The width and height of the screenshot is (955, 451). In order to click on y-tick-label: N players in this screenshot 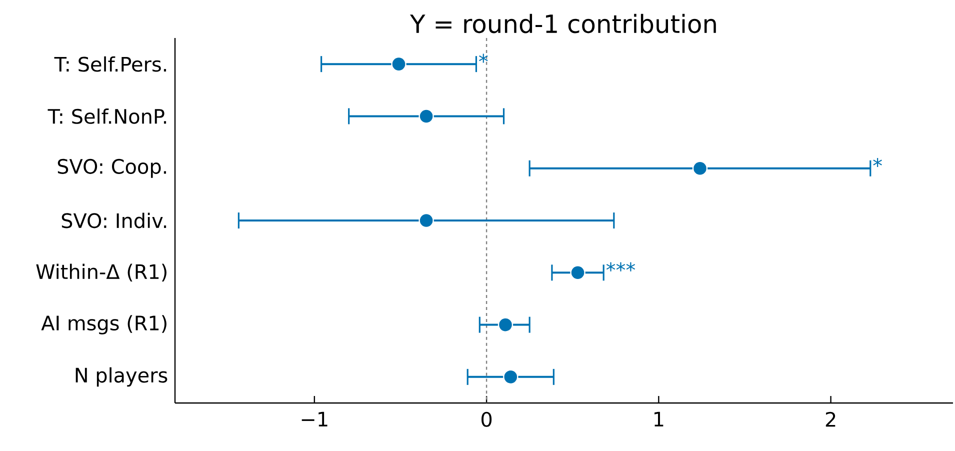, I will do `click(122, 377)`.